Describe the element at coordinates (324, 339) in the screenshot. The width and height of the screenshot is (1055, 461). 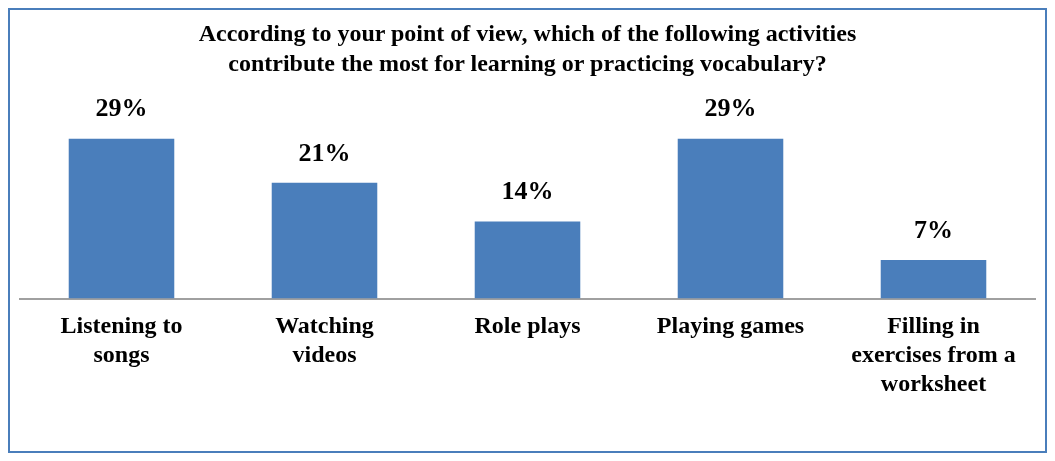
I see `x-tick-label: Watching videos` at that location.